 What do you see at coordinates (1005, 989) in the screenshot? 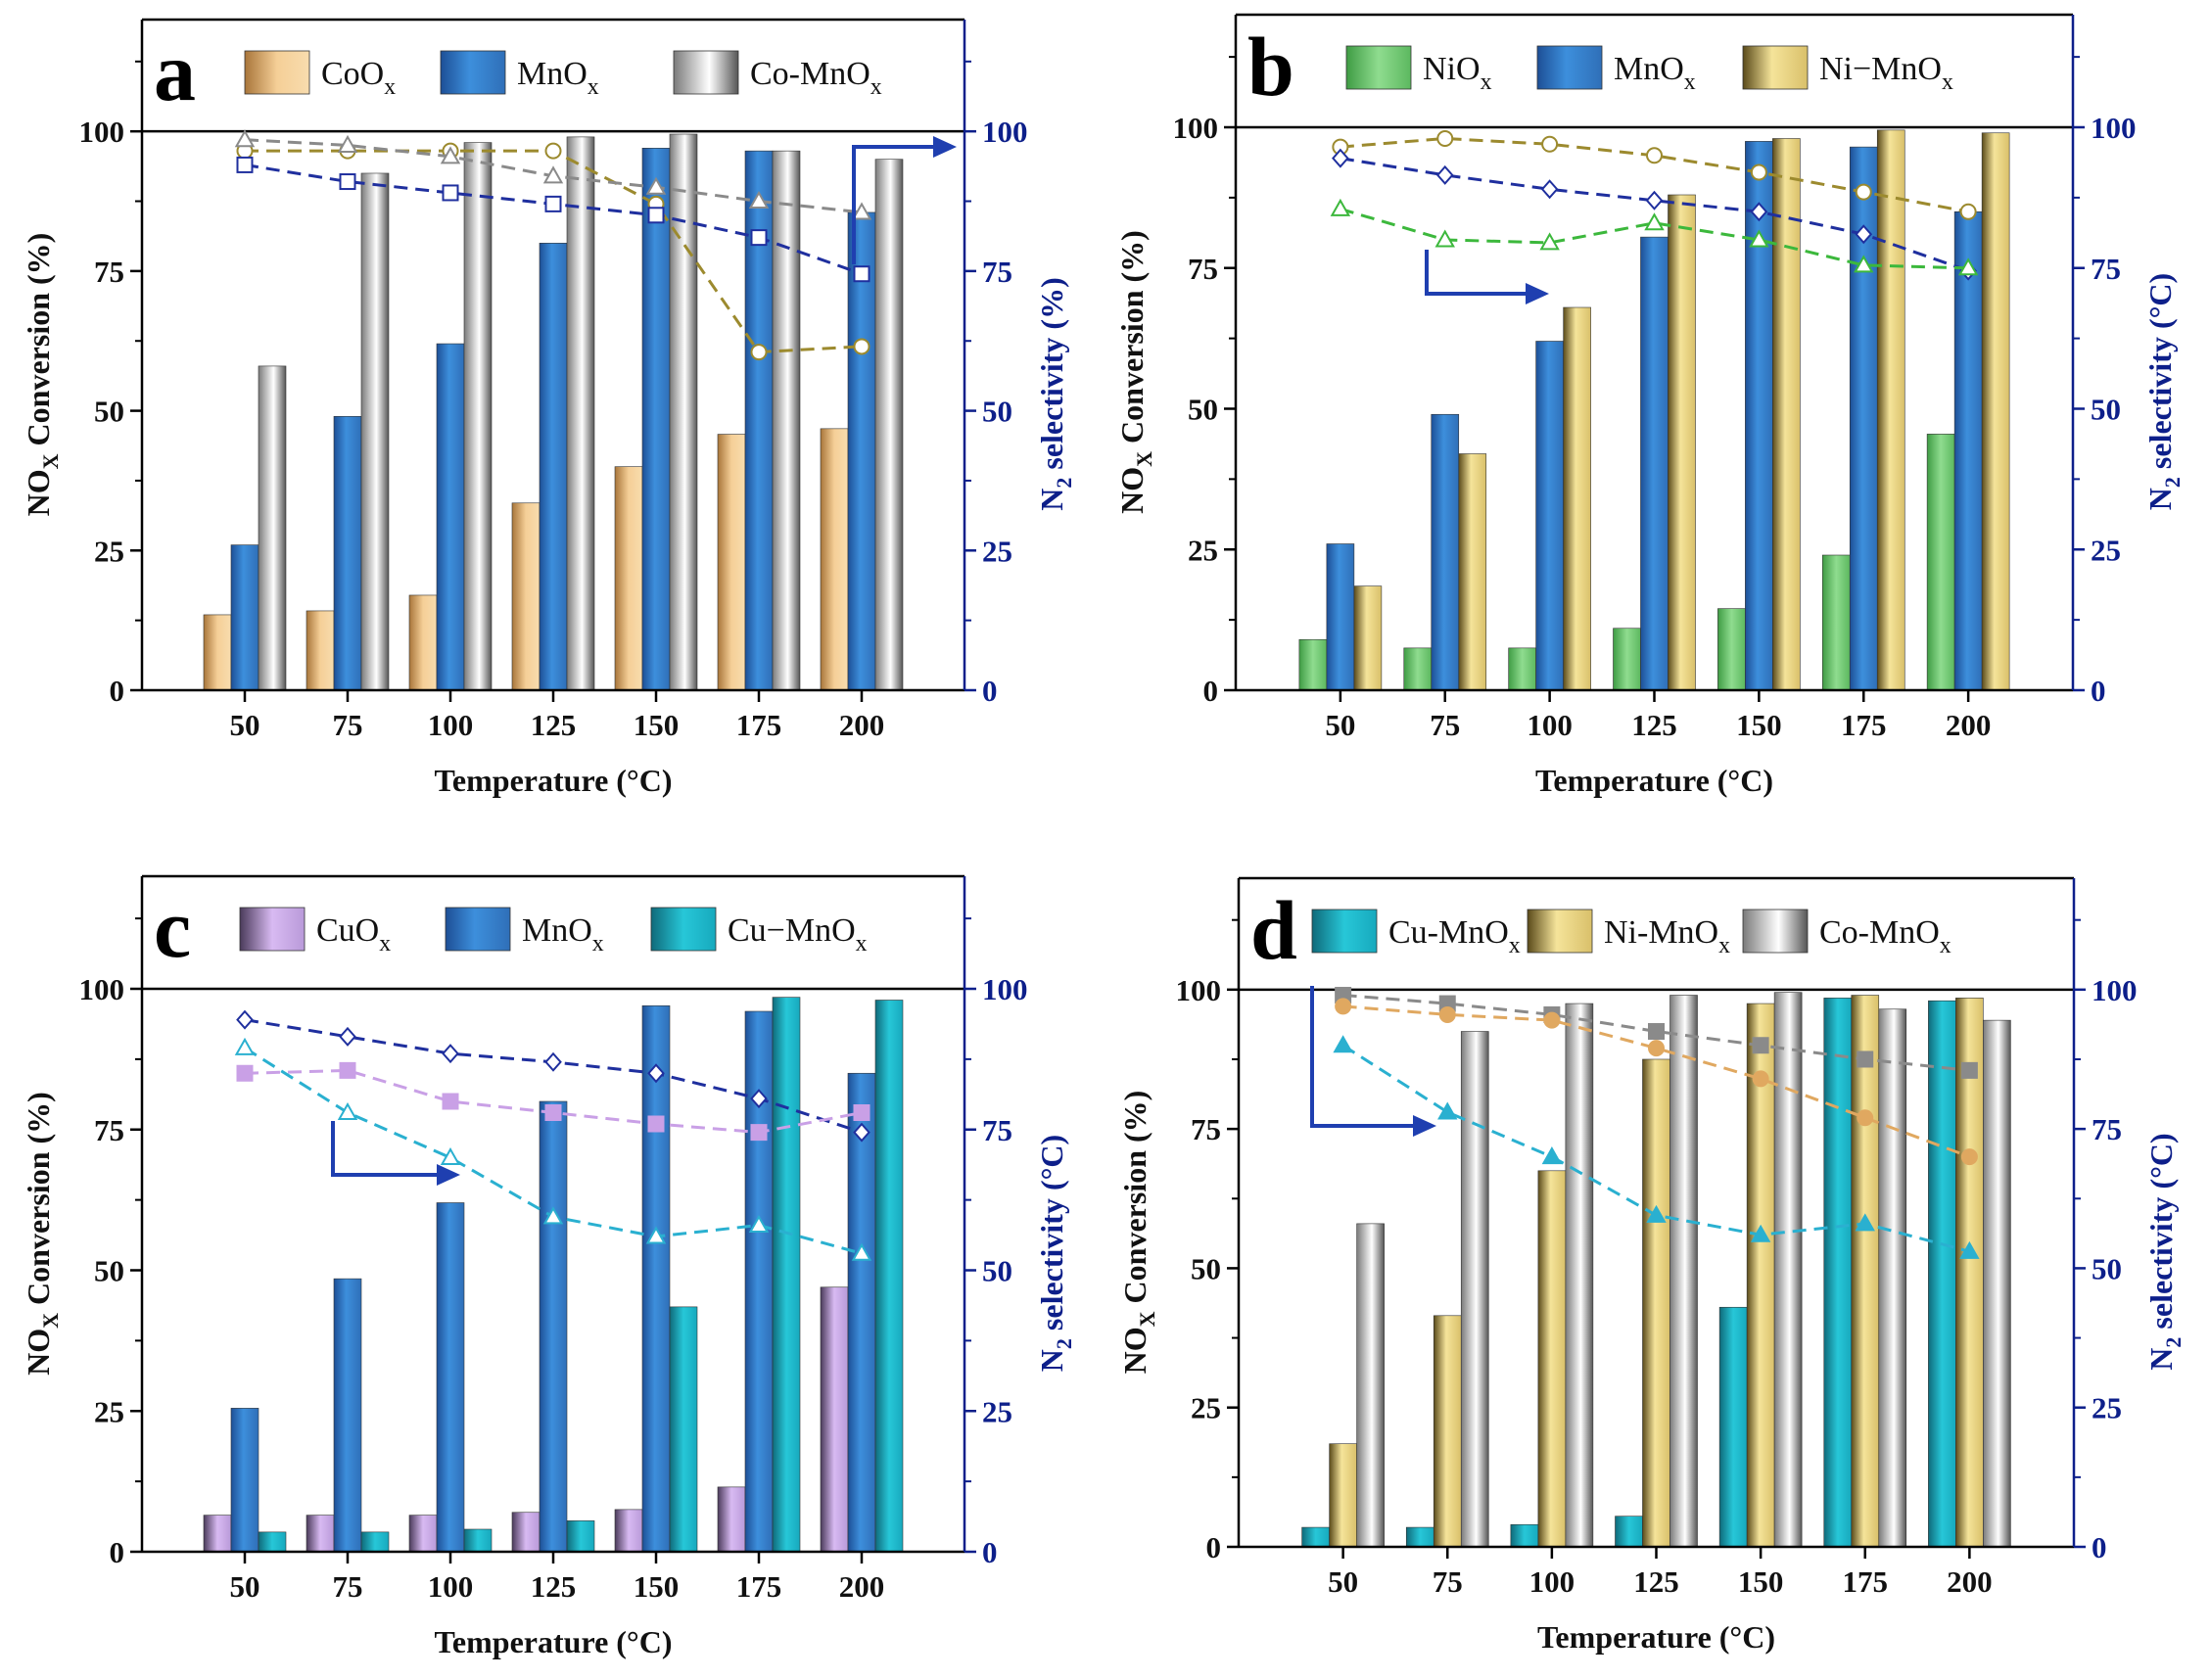
I see `y2-tick-label: 100` at bounding box center [1005, 989].